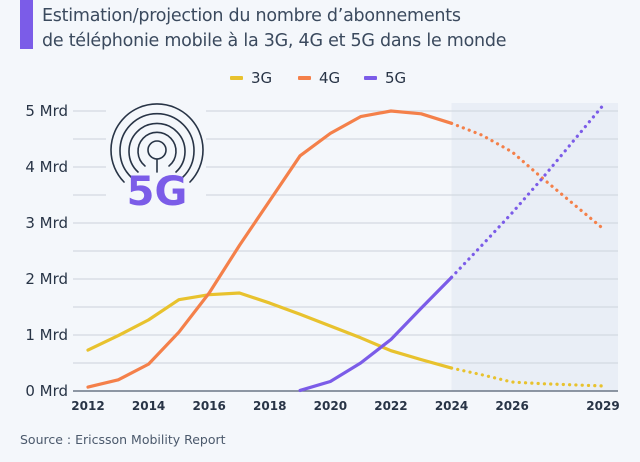 The image size is (640, 462). I want to click on y-tick-label: 0 Mrd, so click(46, 391).